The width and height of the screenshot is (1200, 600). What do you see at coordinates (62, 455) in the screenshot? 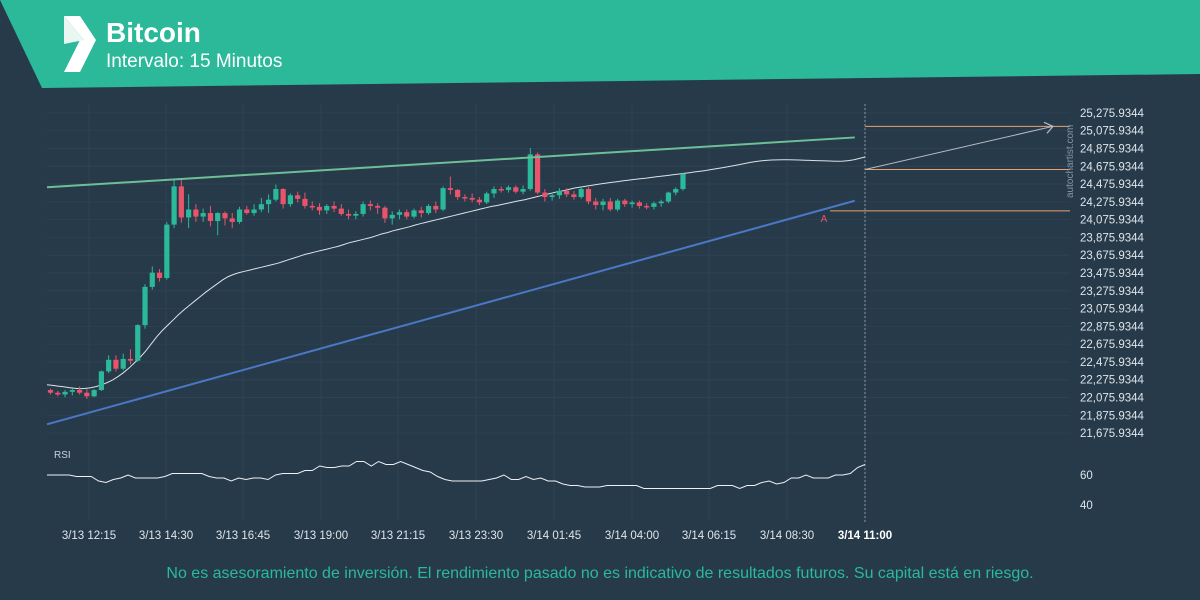
I see `rsi-label: RSI` at bounding box center [62, 455].